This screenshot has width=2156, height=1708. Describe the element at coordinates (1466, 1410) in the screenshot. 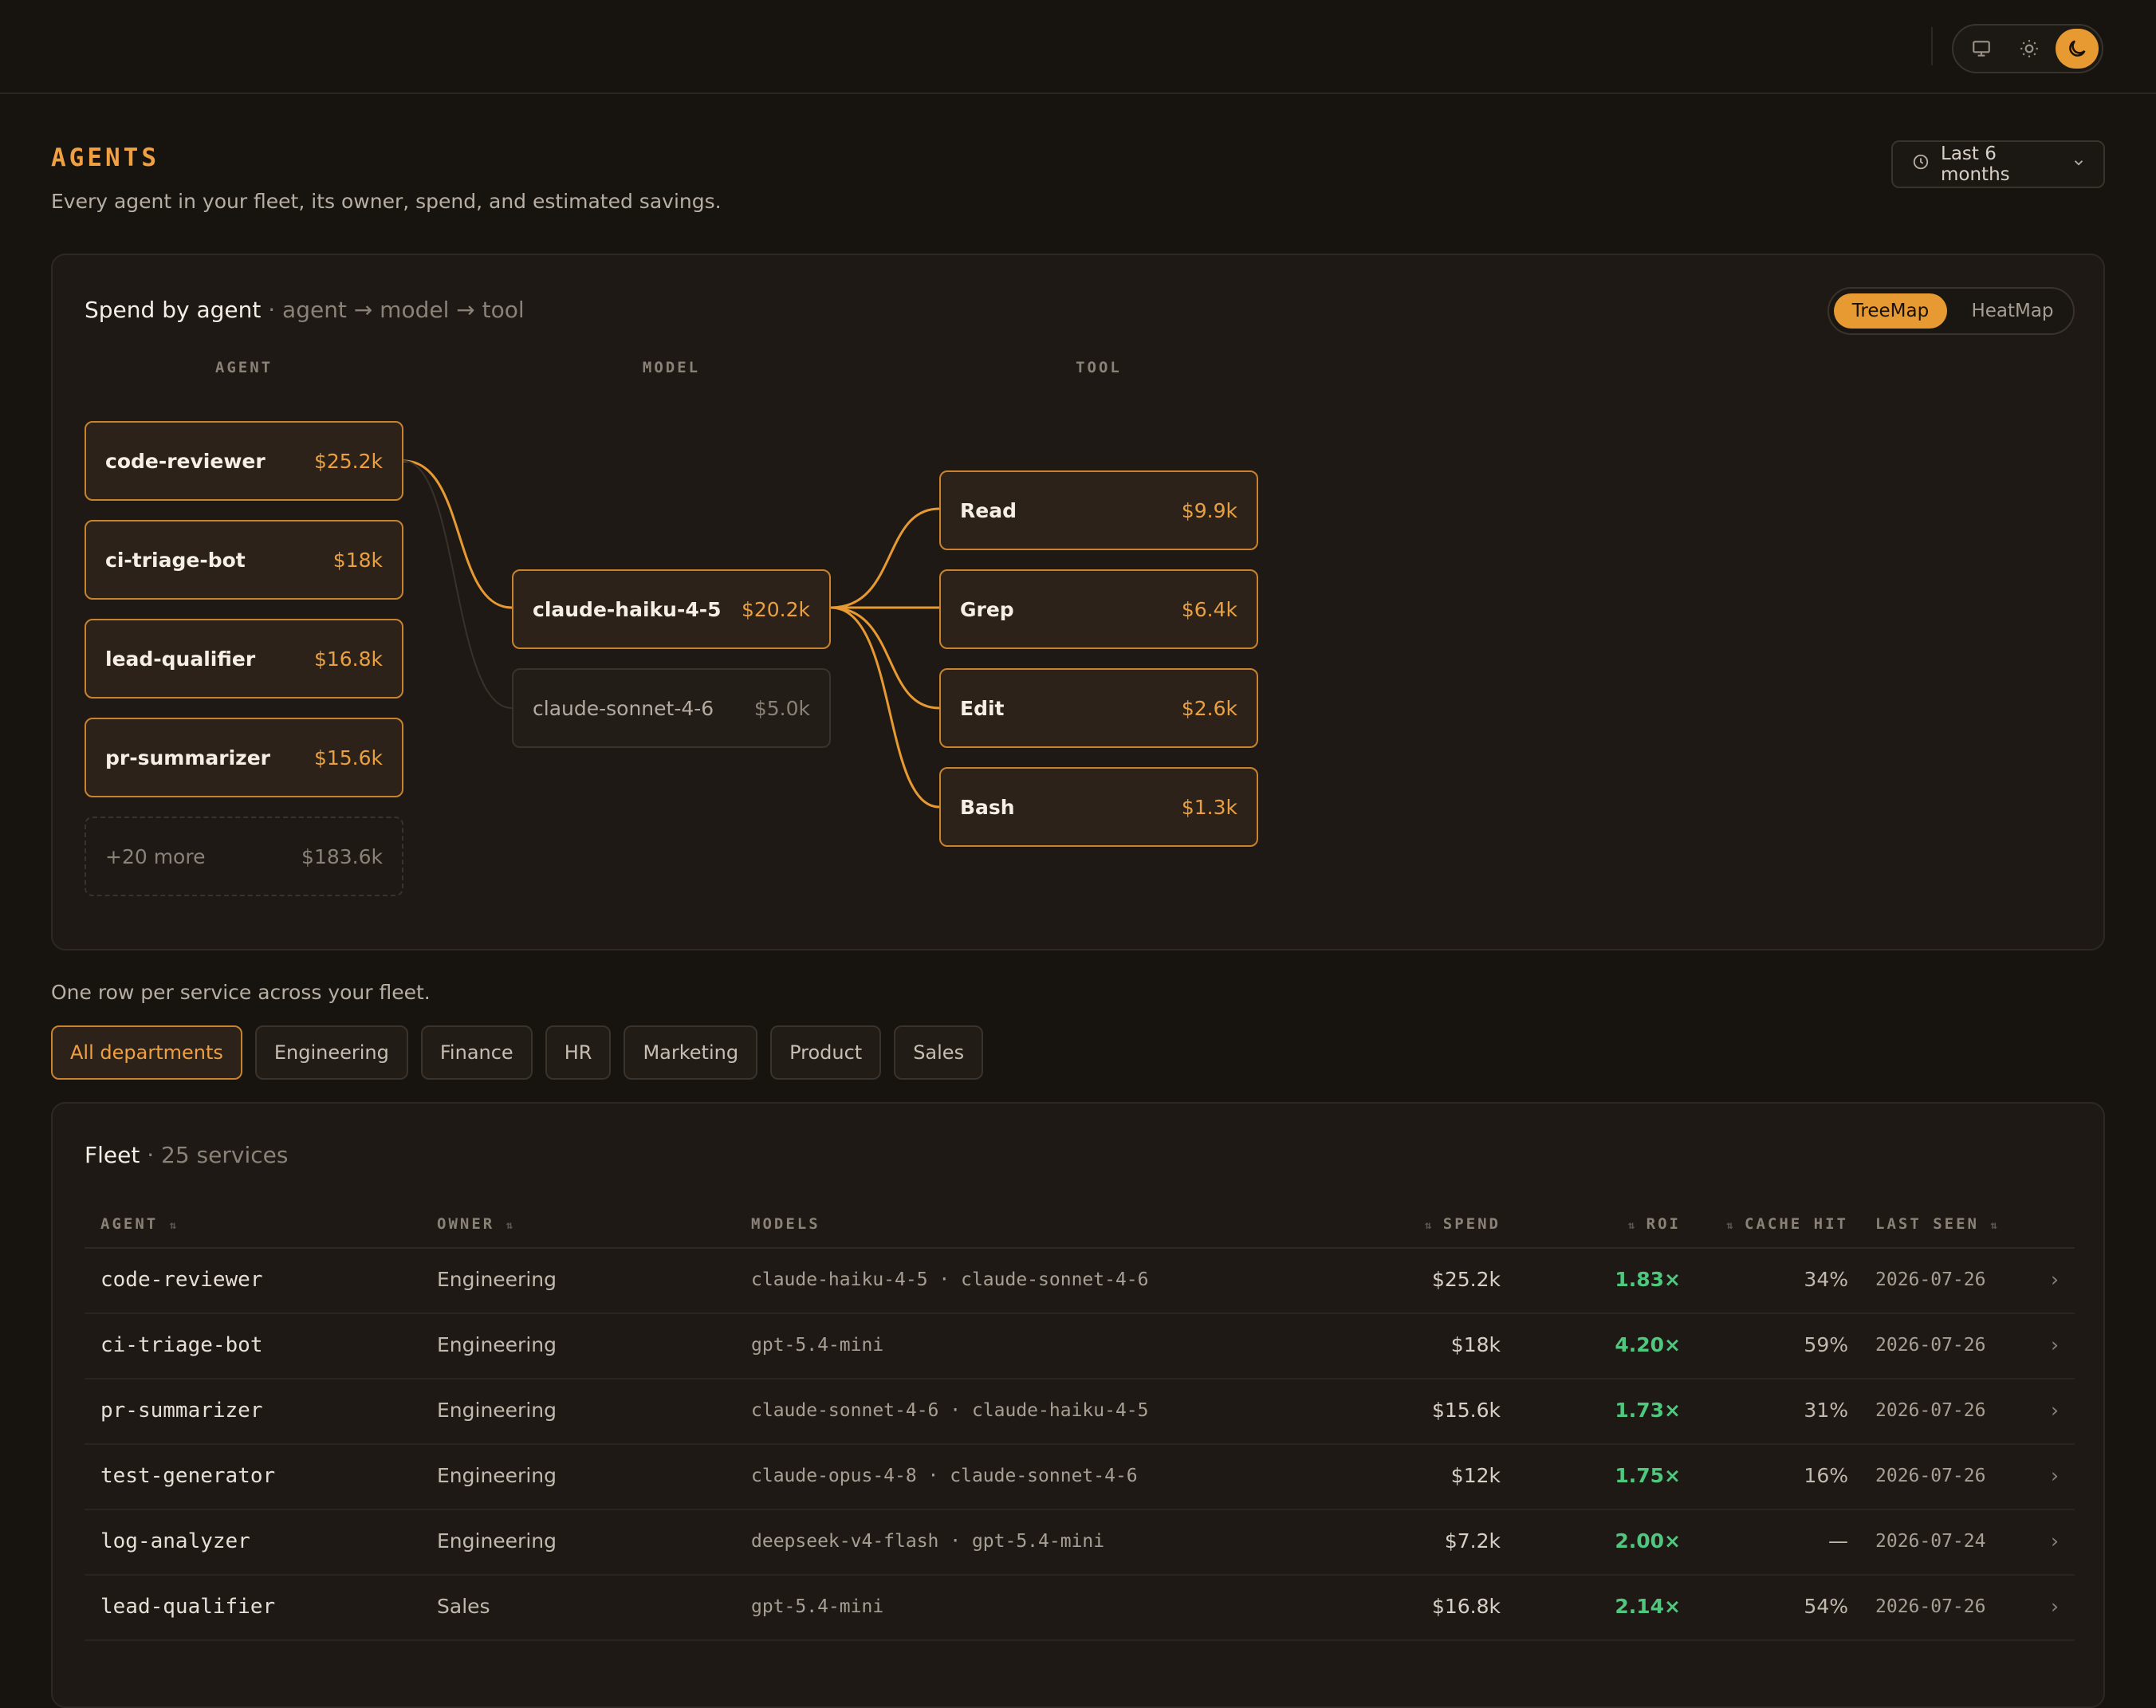

I see `spend: $15.6k` at that location.